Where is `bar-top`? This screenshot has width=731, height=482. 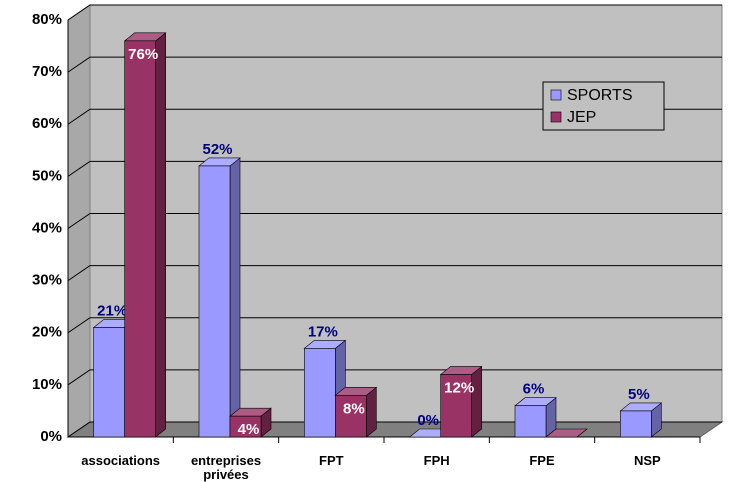 bar-top is located at coordinates (566, 433).